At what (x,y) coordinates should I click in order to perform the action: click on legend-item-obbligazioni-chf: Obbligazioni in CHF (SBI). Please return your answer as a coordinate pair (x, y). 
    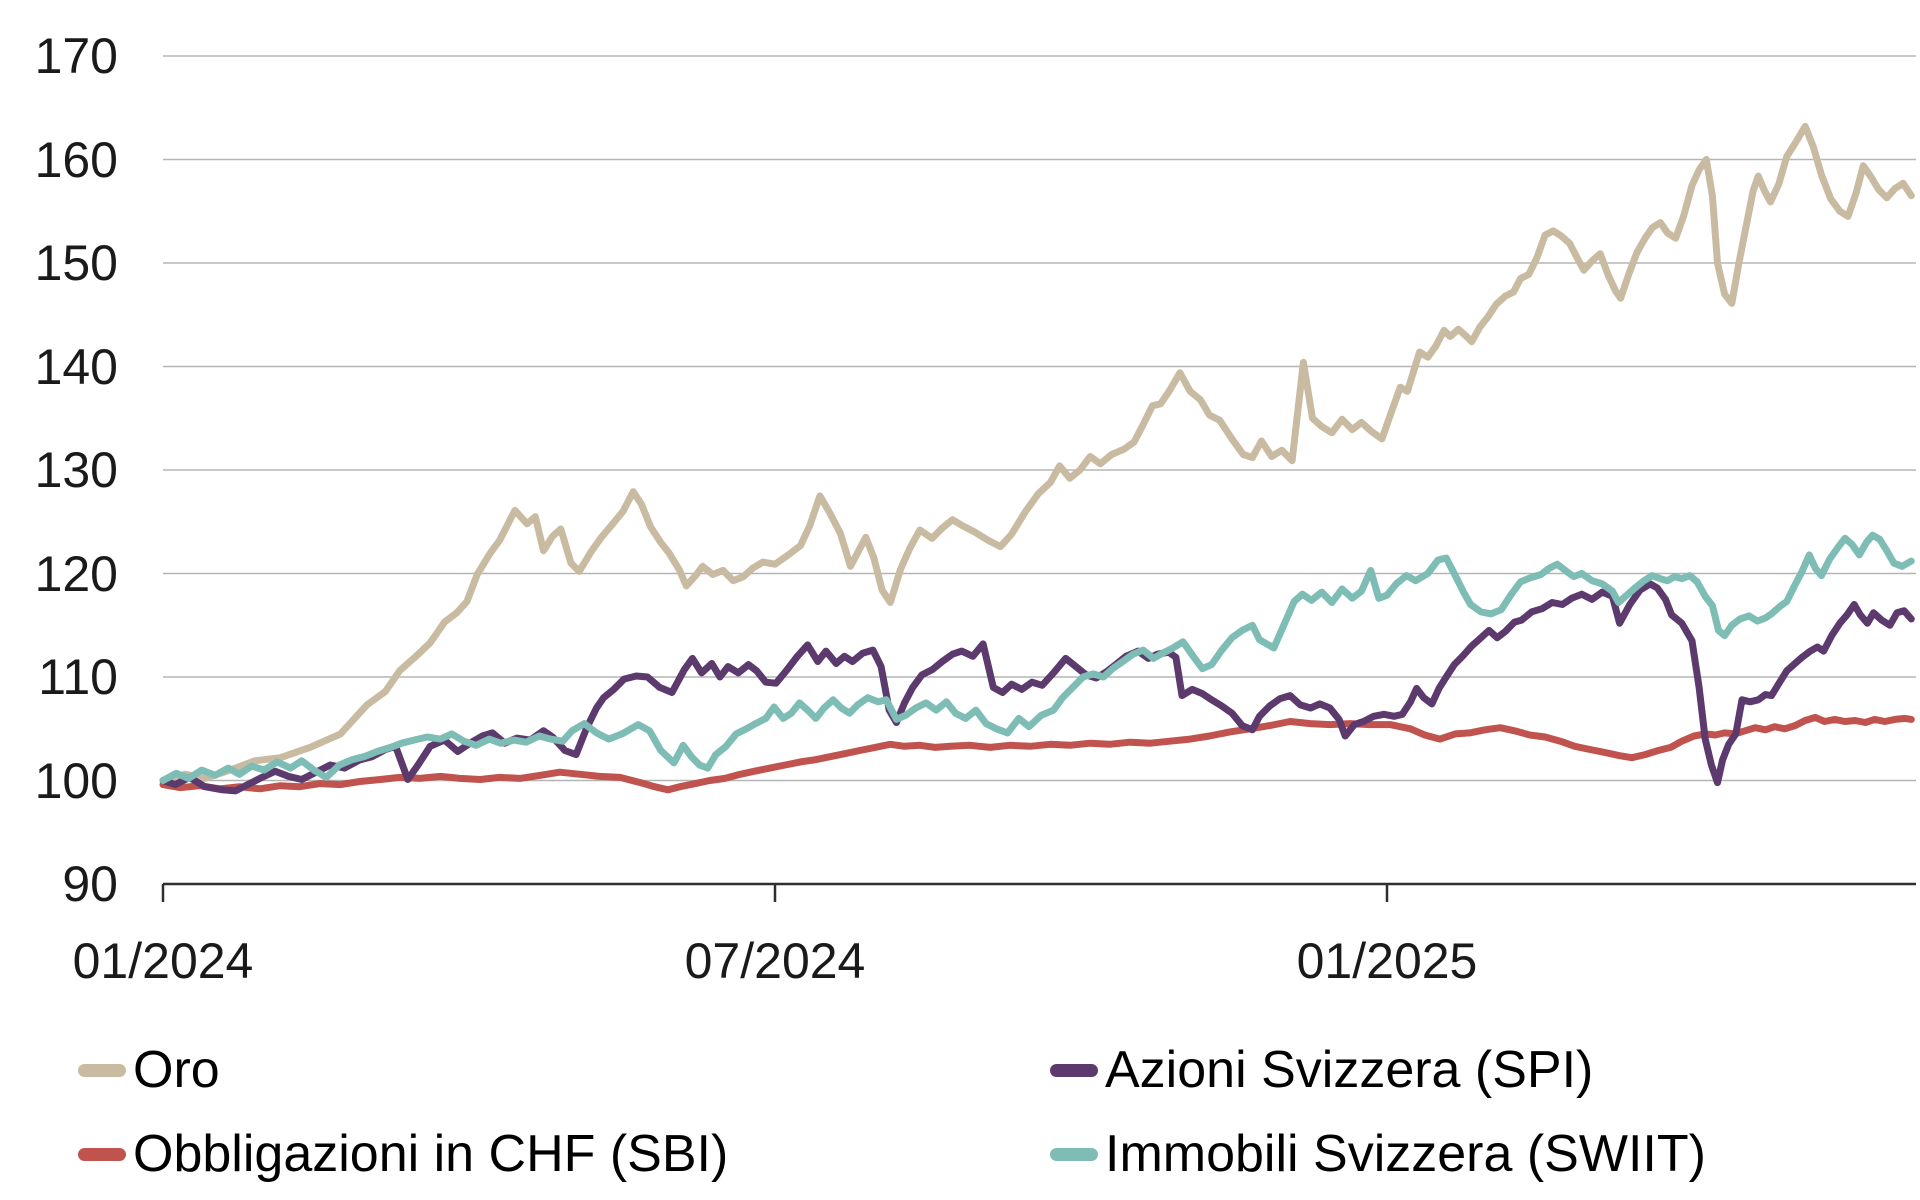
    Looking at the image, I should click on (403, 1154).